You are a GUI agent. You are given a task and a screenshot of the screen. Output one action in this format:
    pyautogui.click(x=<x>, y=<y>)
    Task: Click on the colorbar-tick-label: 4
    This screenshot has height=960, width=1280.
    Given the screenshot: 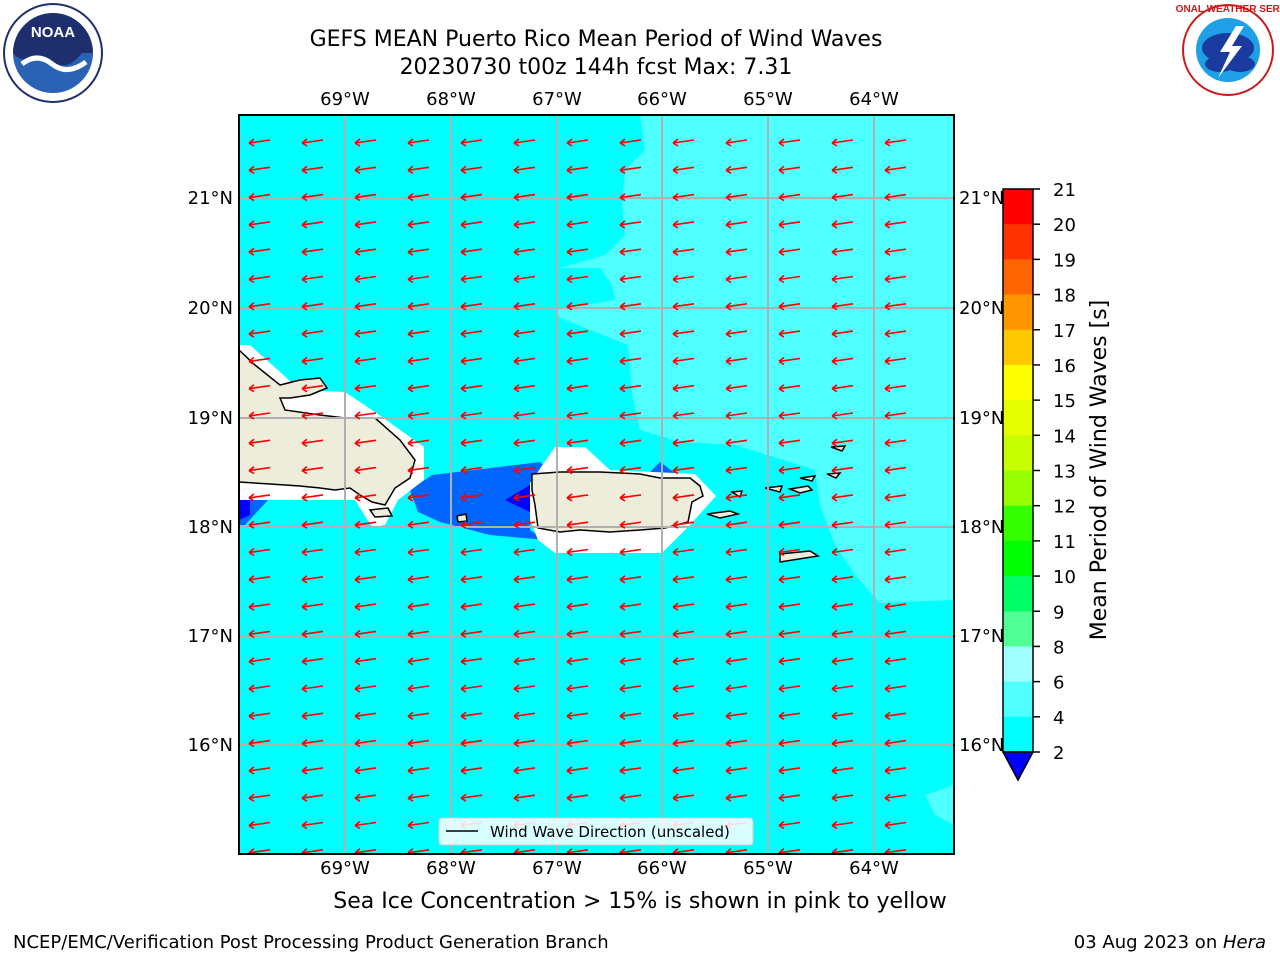 What is the action you would take?
    pyautogui.click(x=1058, y=718)
    